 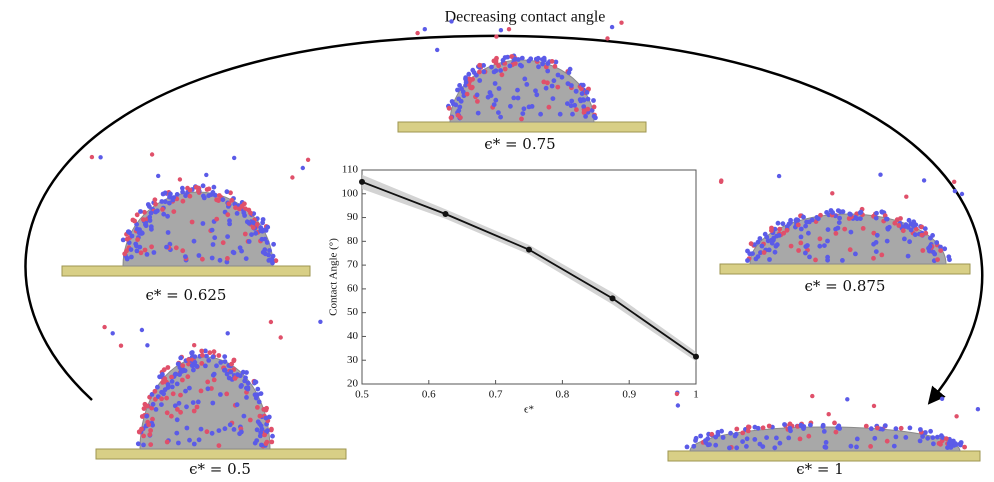 I want to click on y-tick-label: 100, so click(x=350, y=193).